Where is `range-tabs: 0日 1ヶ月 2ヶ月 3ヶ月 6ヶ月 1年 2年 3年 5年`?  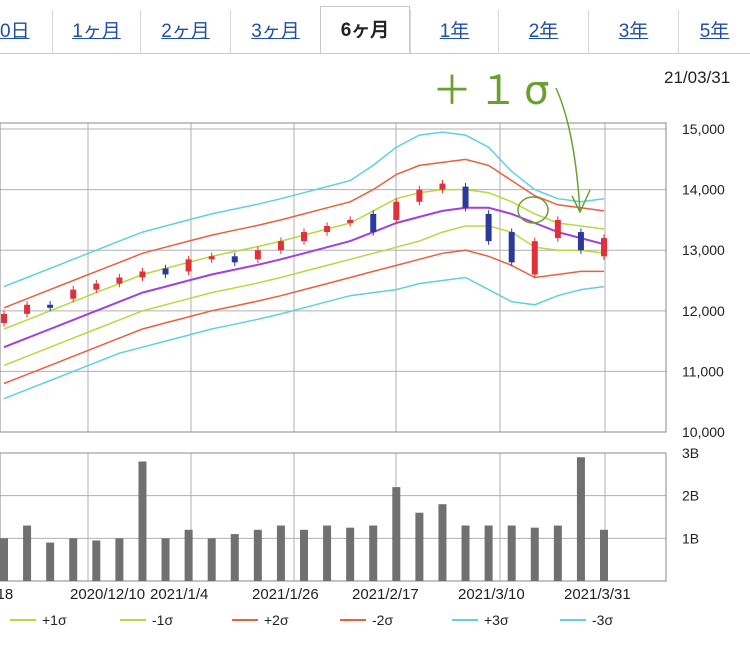
range-tabs: 0日 1ヶ月 2ヶ月 3ヶ月 6ヶ月 1年 2年 3年 5年 is located at coordinates (375, 27).